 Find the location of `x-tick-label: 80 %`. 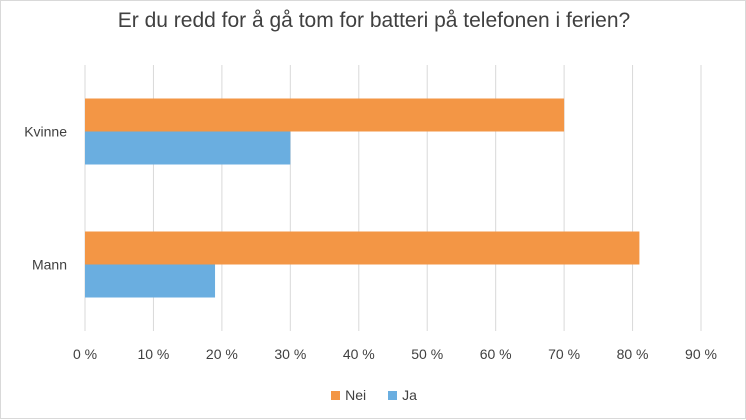

x-tick-label: 80 % is located at coordinates (633, 354).